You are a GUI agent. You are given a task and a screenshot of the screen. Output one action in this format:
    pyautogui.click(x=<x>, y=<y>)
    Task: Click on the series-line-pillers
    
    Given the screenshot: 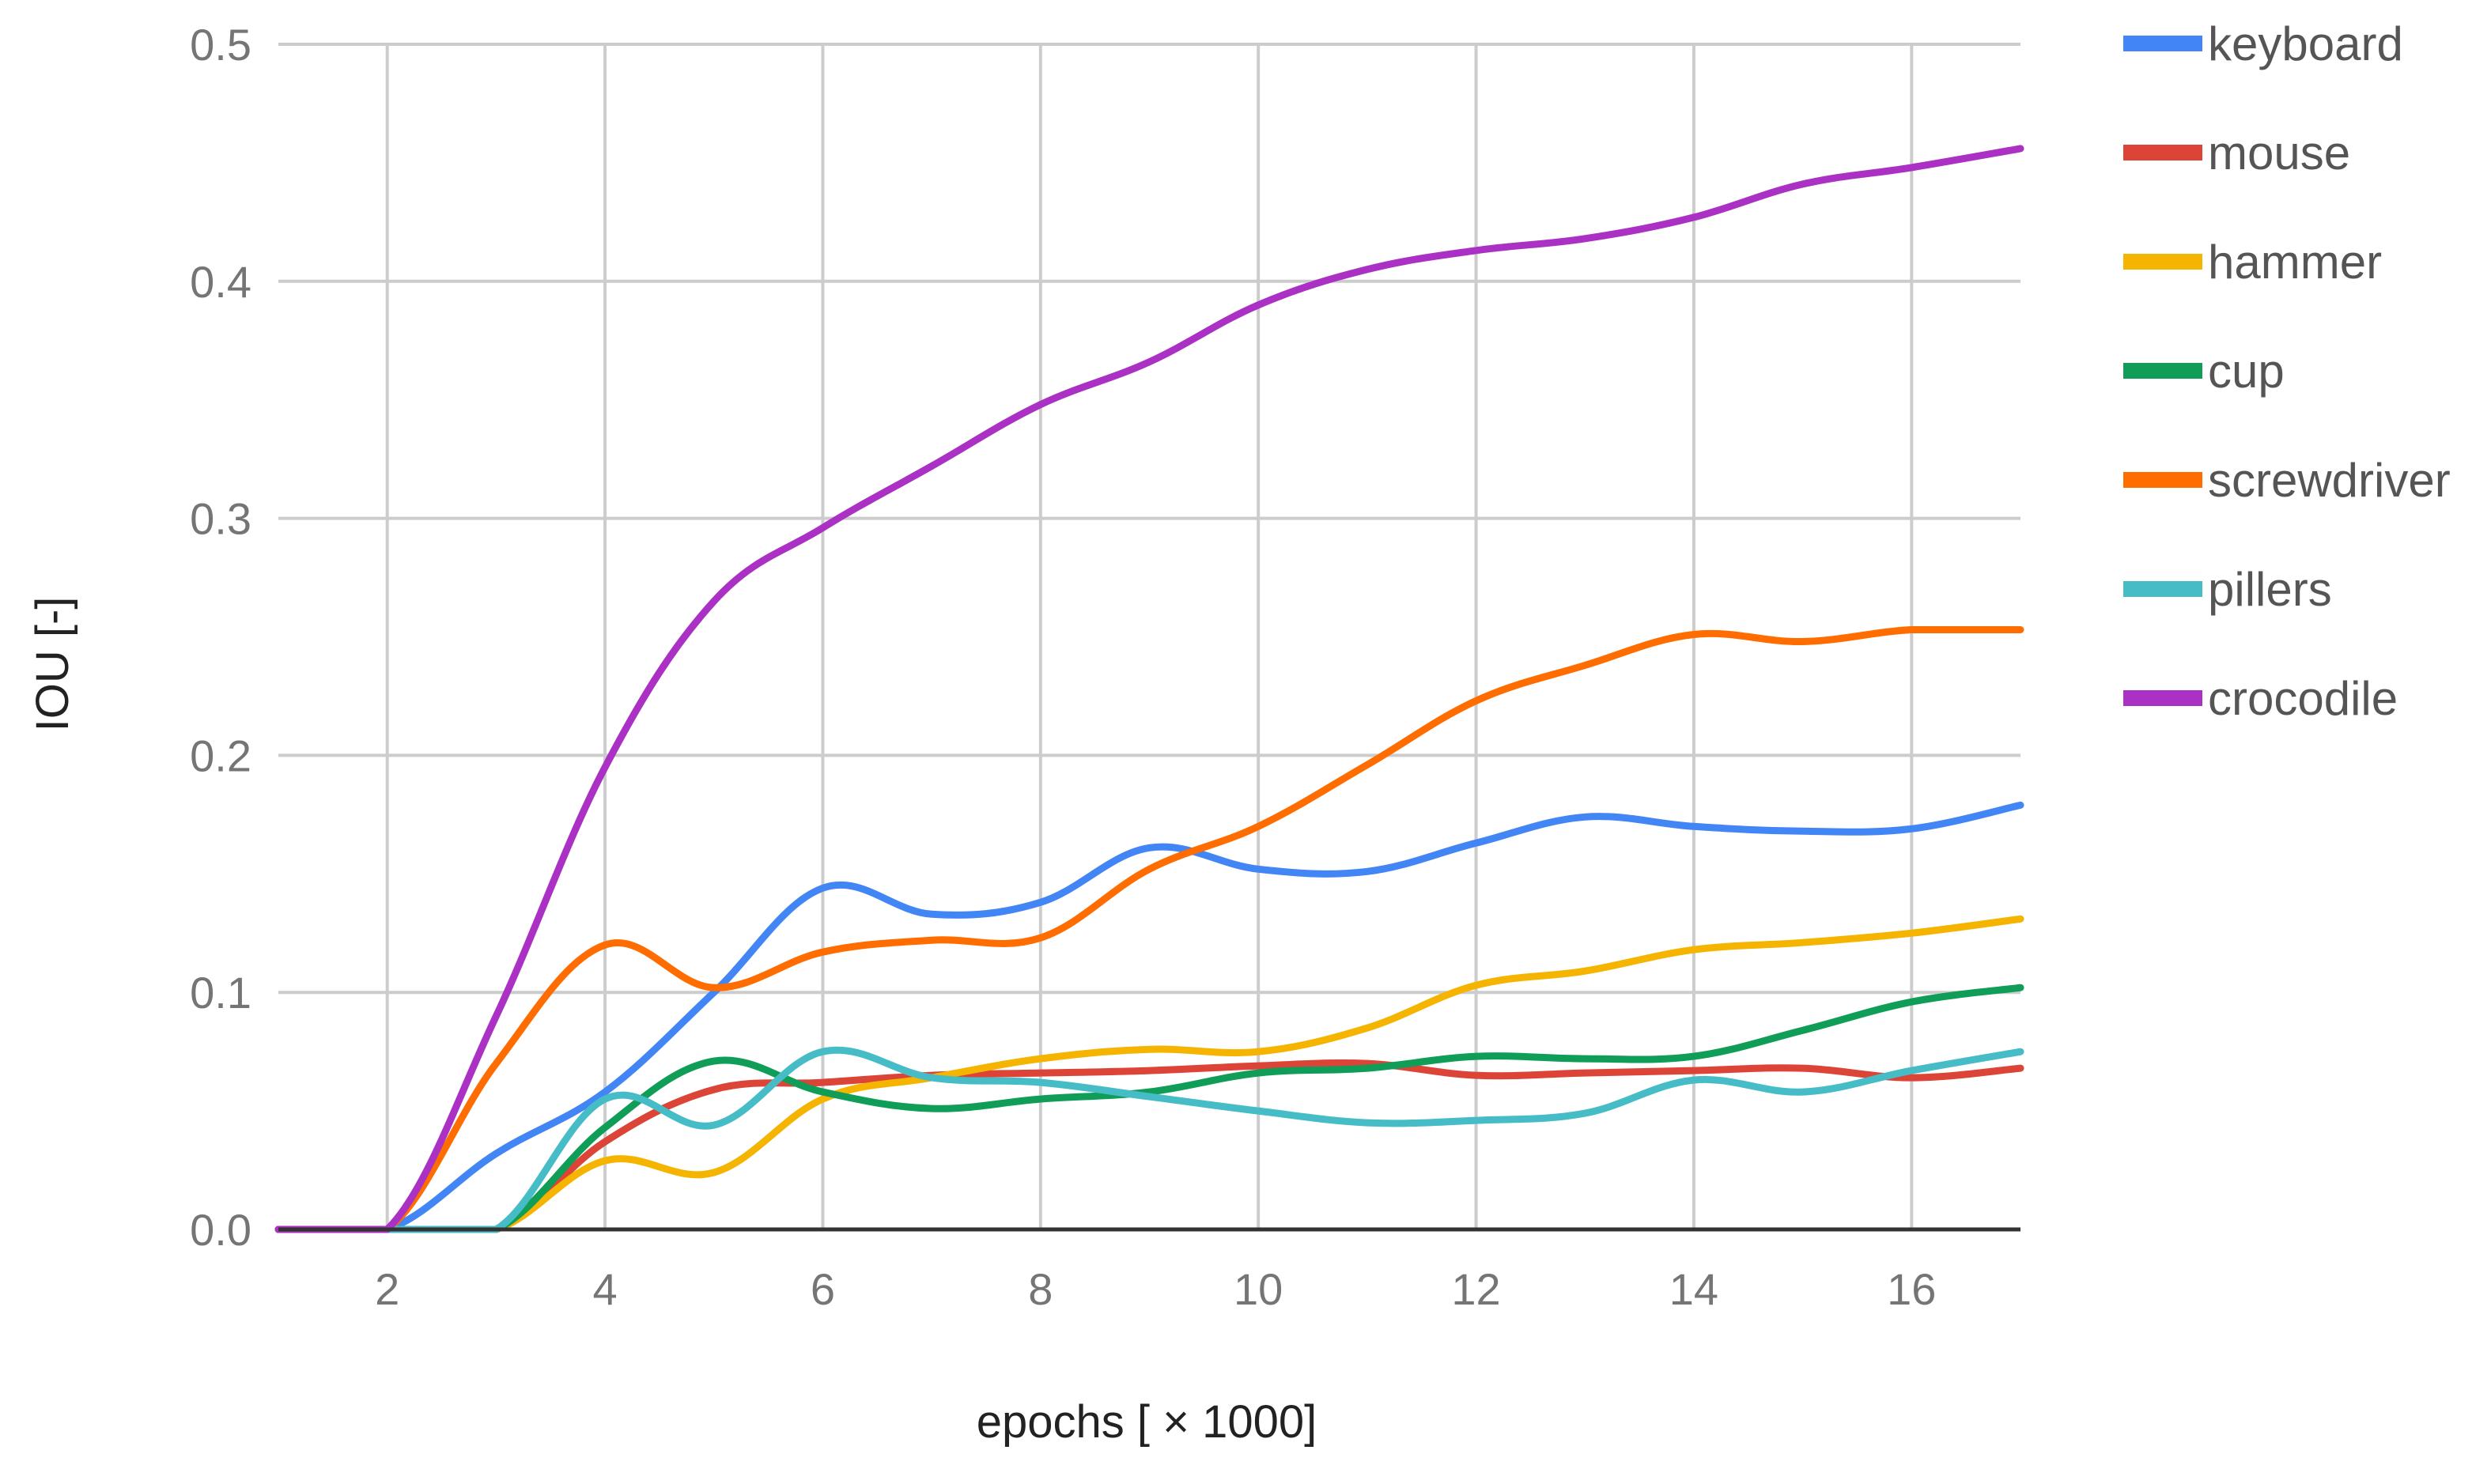 What is the action you would take?
    pyautogui.click(x=1149, y=1139)
    